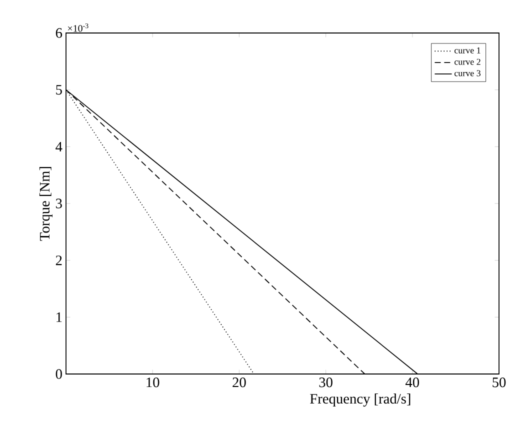 The width and height of the screenshot is (514, 426). Describe the element at coordinates (153, 383) in the screenshot. I see `x-tick-label: 10` at that location.